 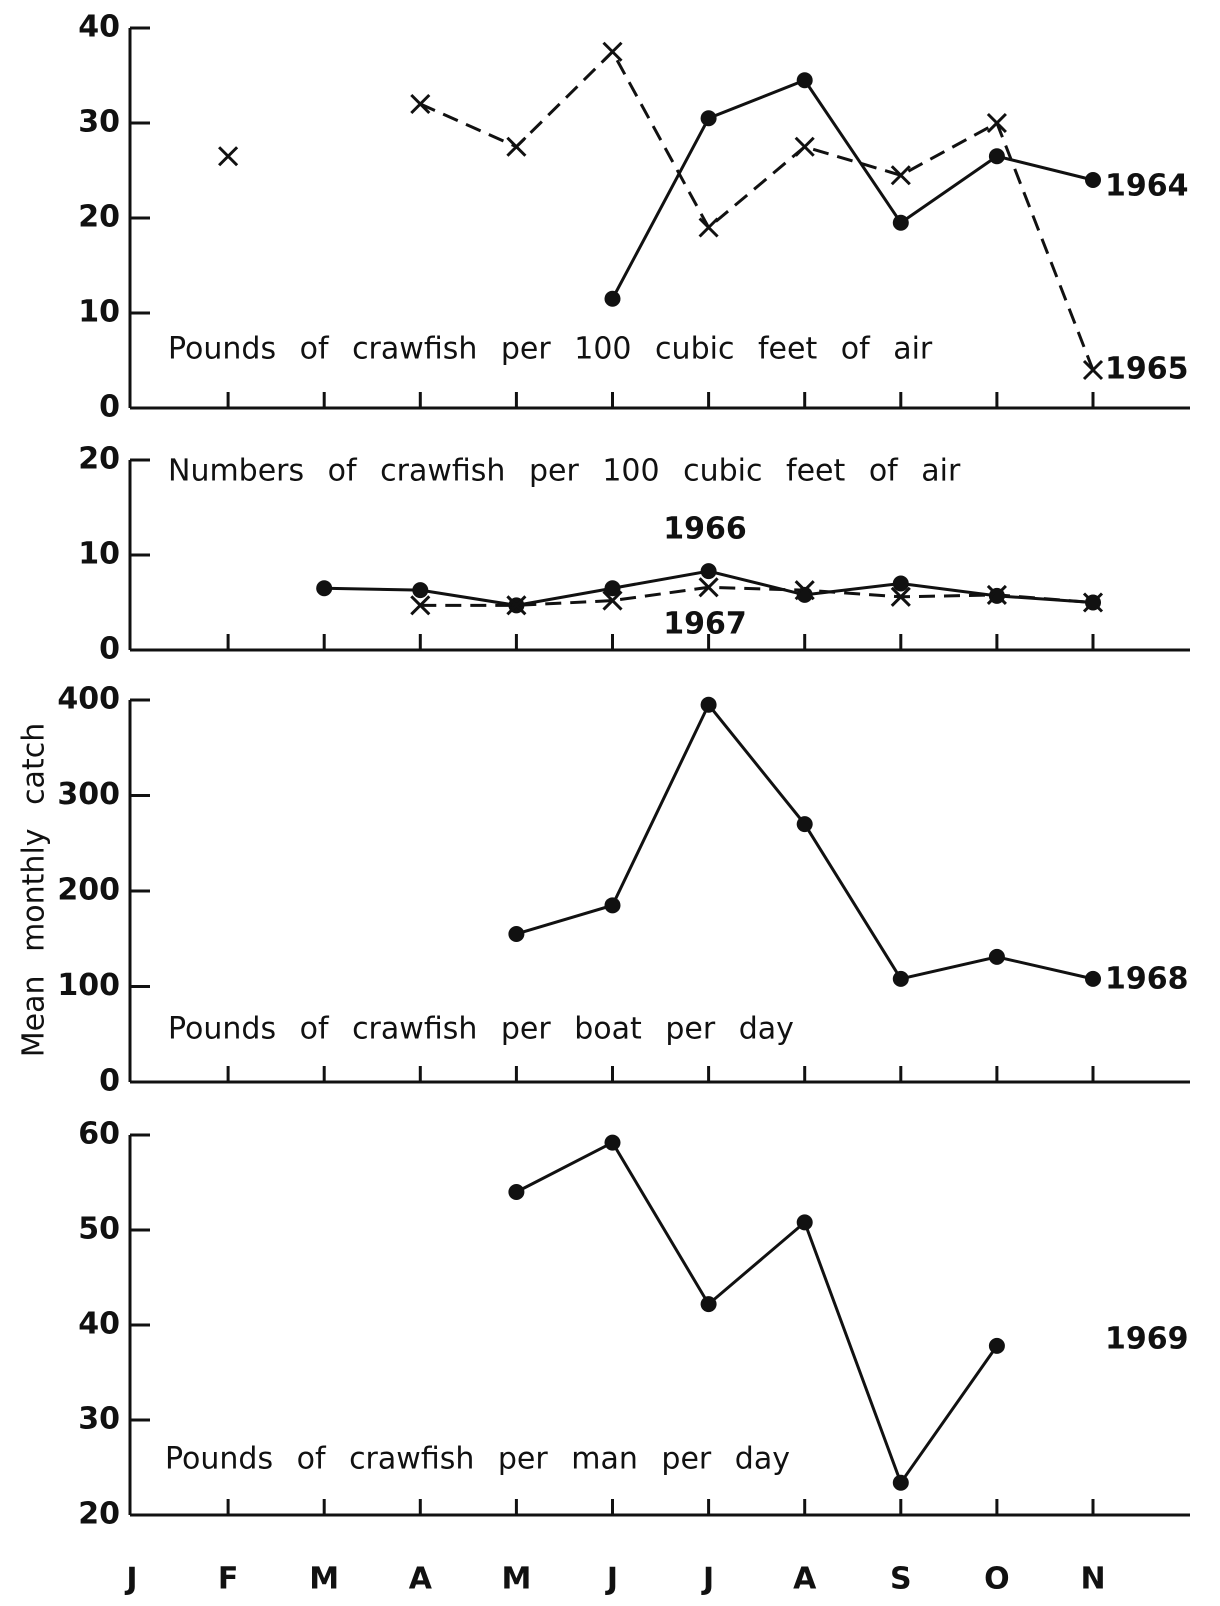 I want to click on y-tick-label: 300, so click(x=88, y=794).